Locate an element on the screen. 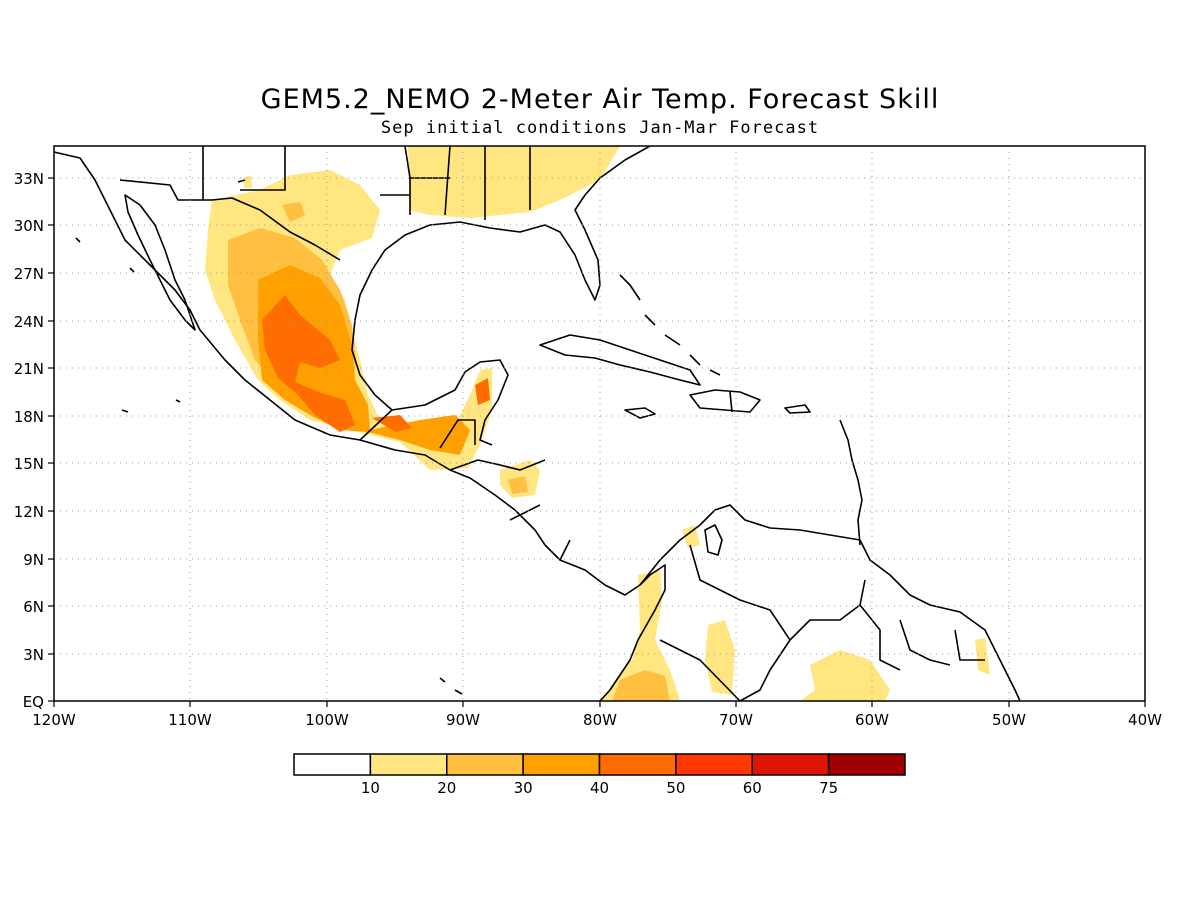 The width and height of the screenshot is (1200, 900). y-tick-label: 12N is located at coordinates (29, 512).